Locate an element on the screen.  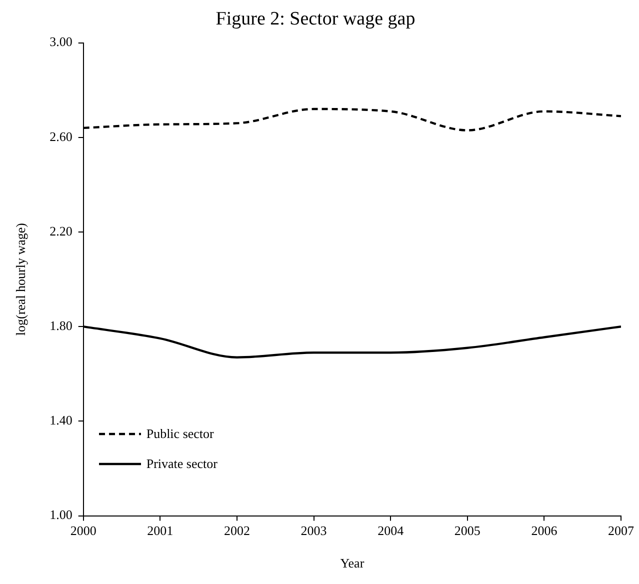
x-tick-label: 2007 is located at coordinates (621, 530).